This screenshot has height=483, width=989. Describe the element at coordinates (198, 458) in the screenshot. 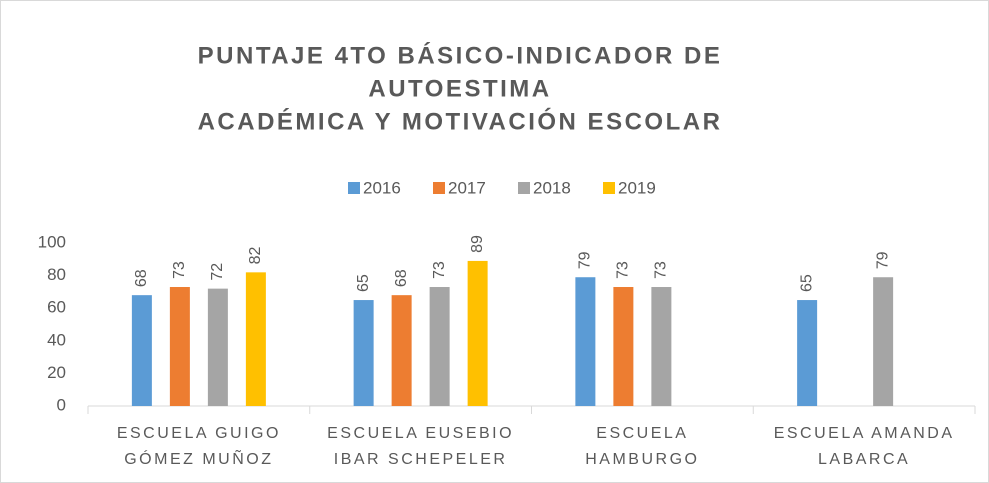

I see `x-tick-label: GÓMEZ MUÑOZ` at that location.